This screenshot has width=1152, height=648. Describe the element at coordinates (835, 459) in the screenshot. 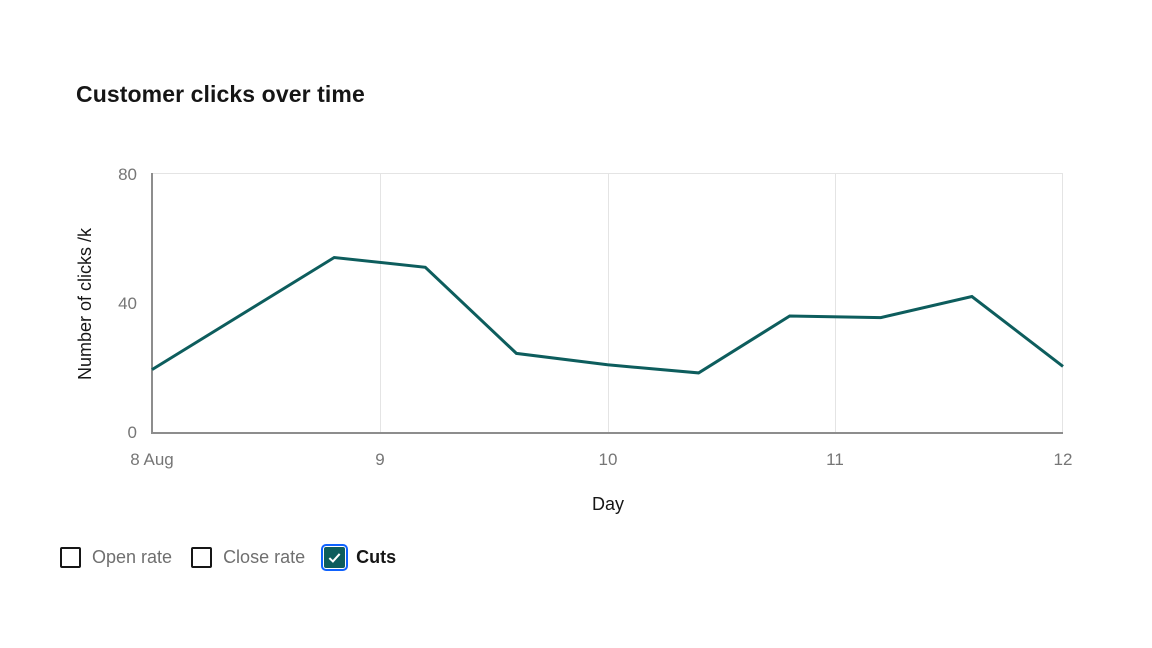

I see `x-tick-11: 11` at that location.